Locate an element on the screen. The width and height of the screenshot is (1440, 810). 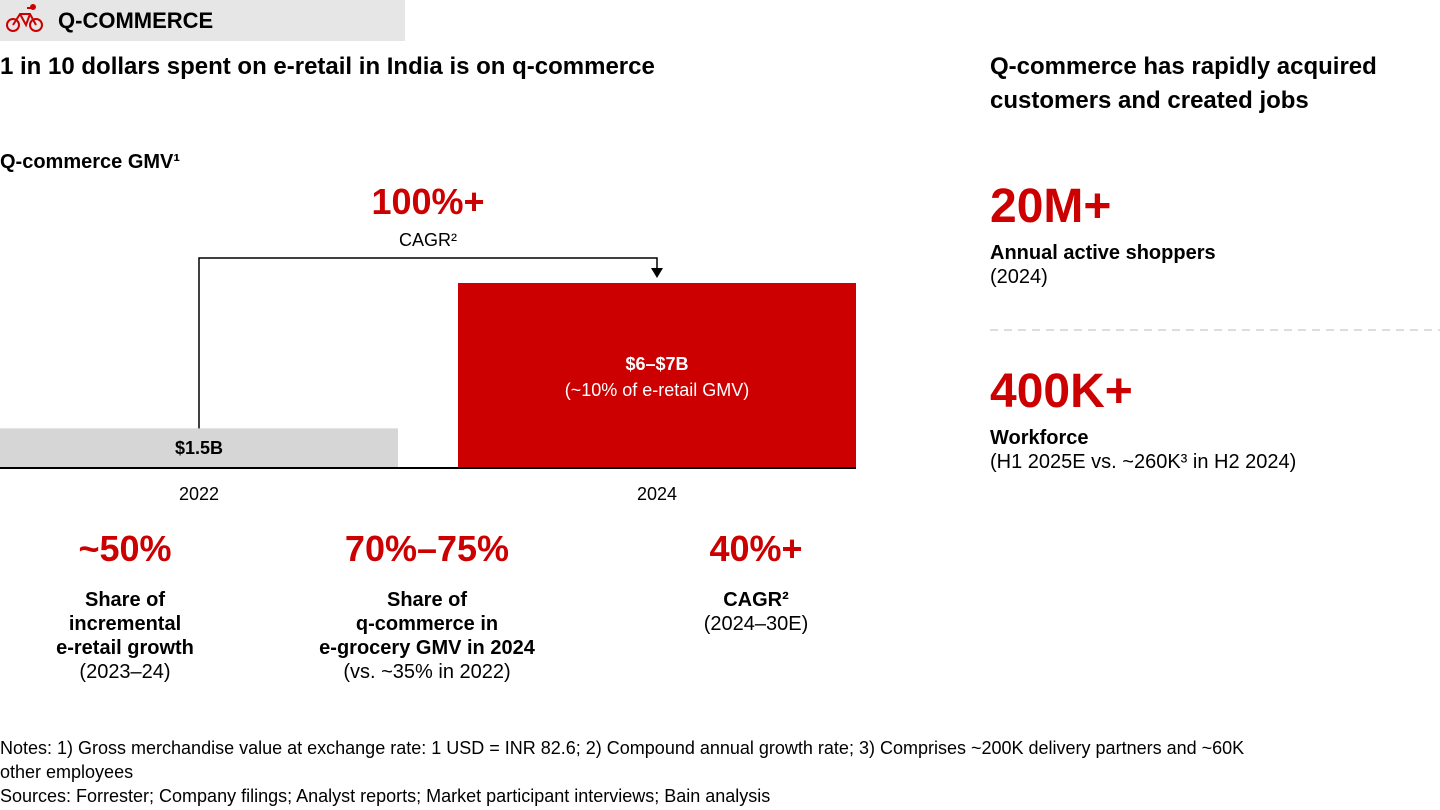
stat-label: e-retail growth is located at coordinates (125, 648).